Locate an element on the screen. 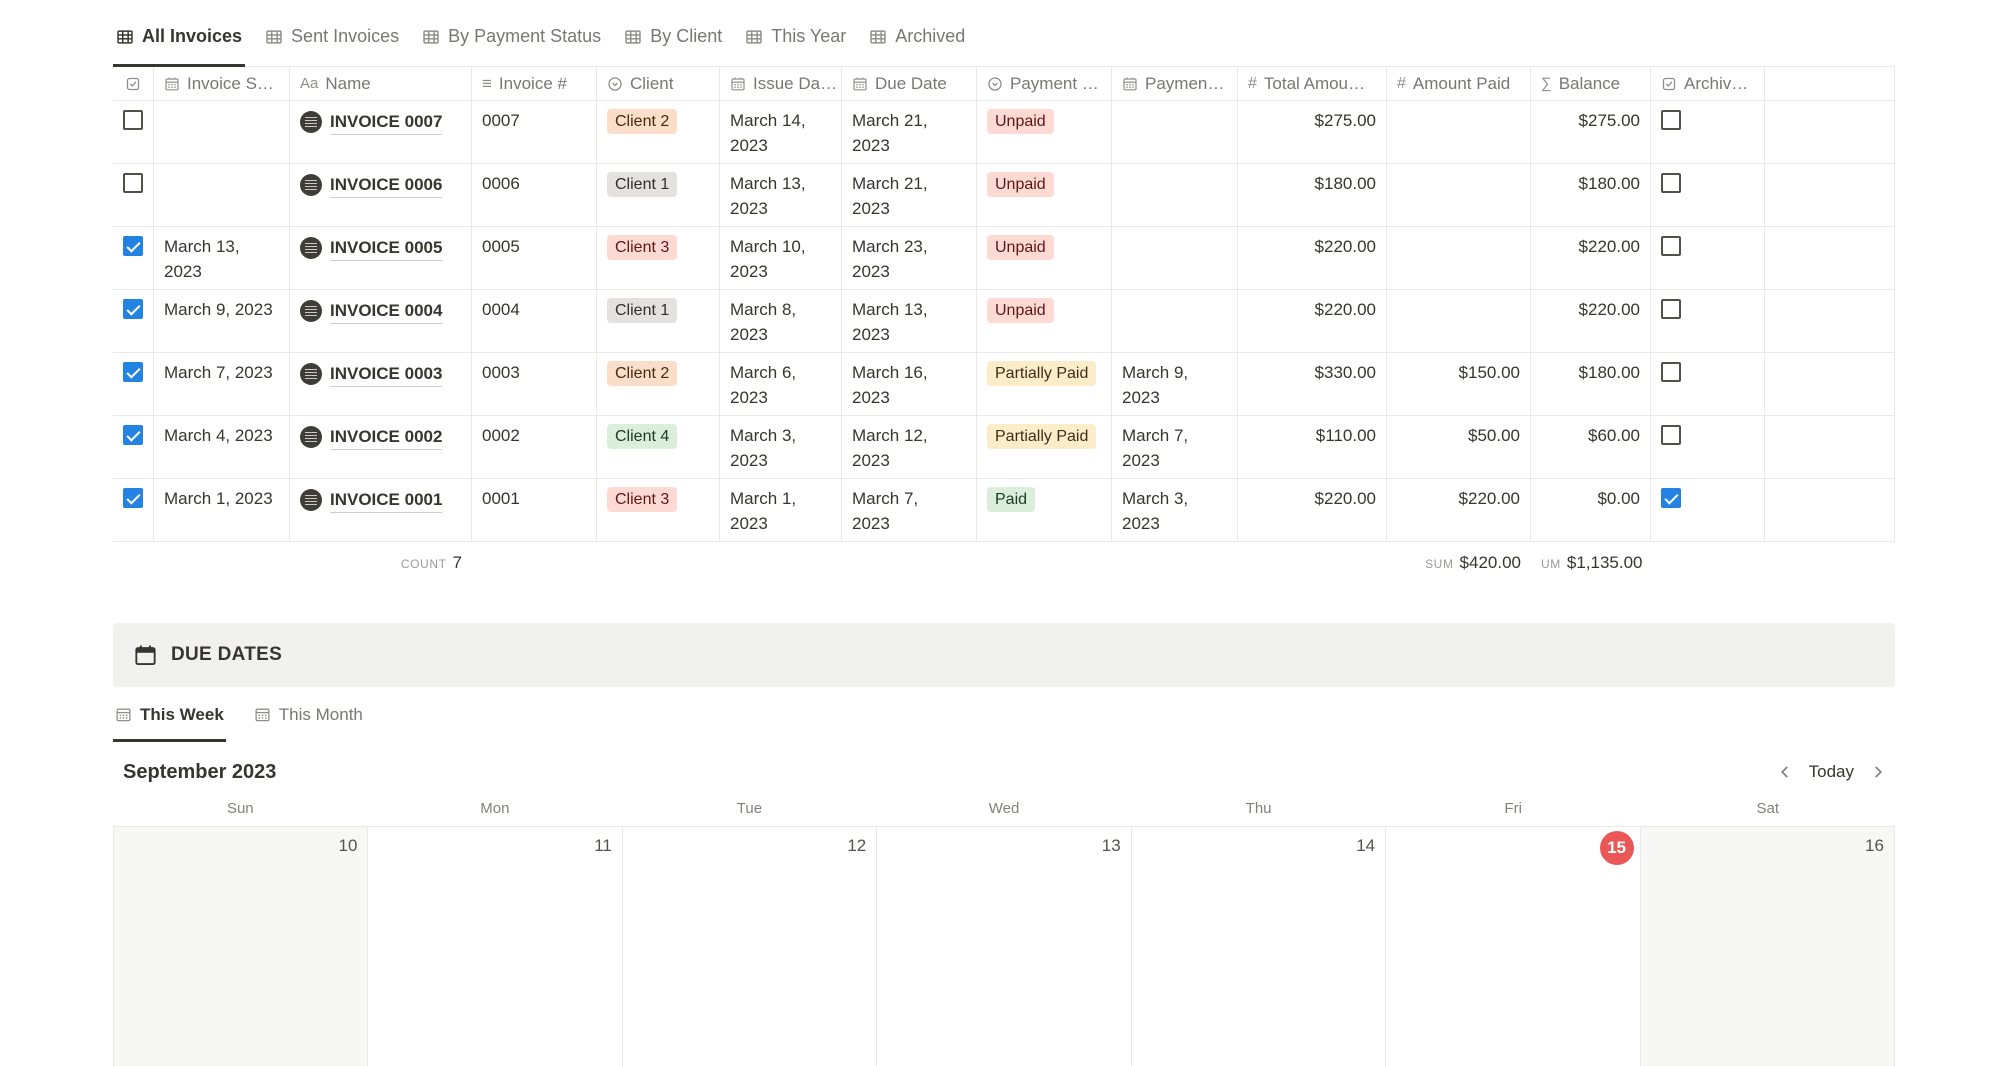 This screenshot has height=1066, width=1999. cell-due-date: March 16, 2023 is located at coordinates (909, 384).